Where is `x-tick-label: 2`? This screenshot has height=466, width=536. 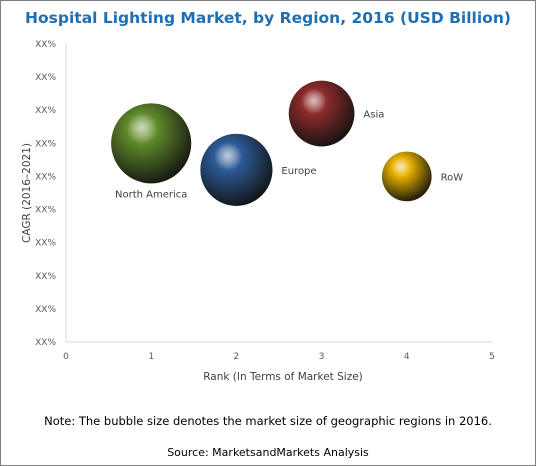
x-tick-label: 2 is located at coordinates (237, 357).